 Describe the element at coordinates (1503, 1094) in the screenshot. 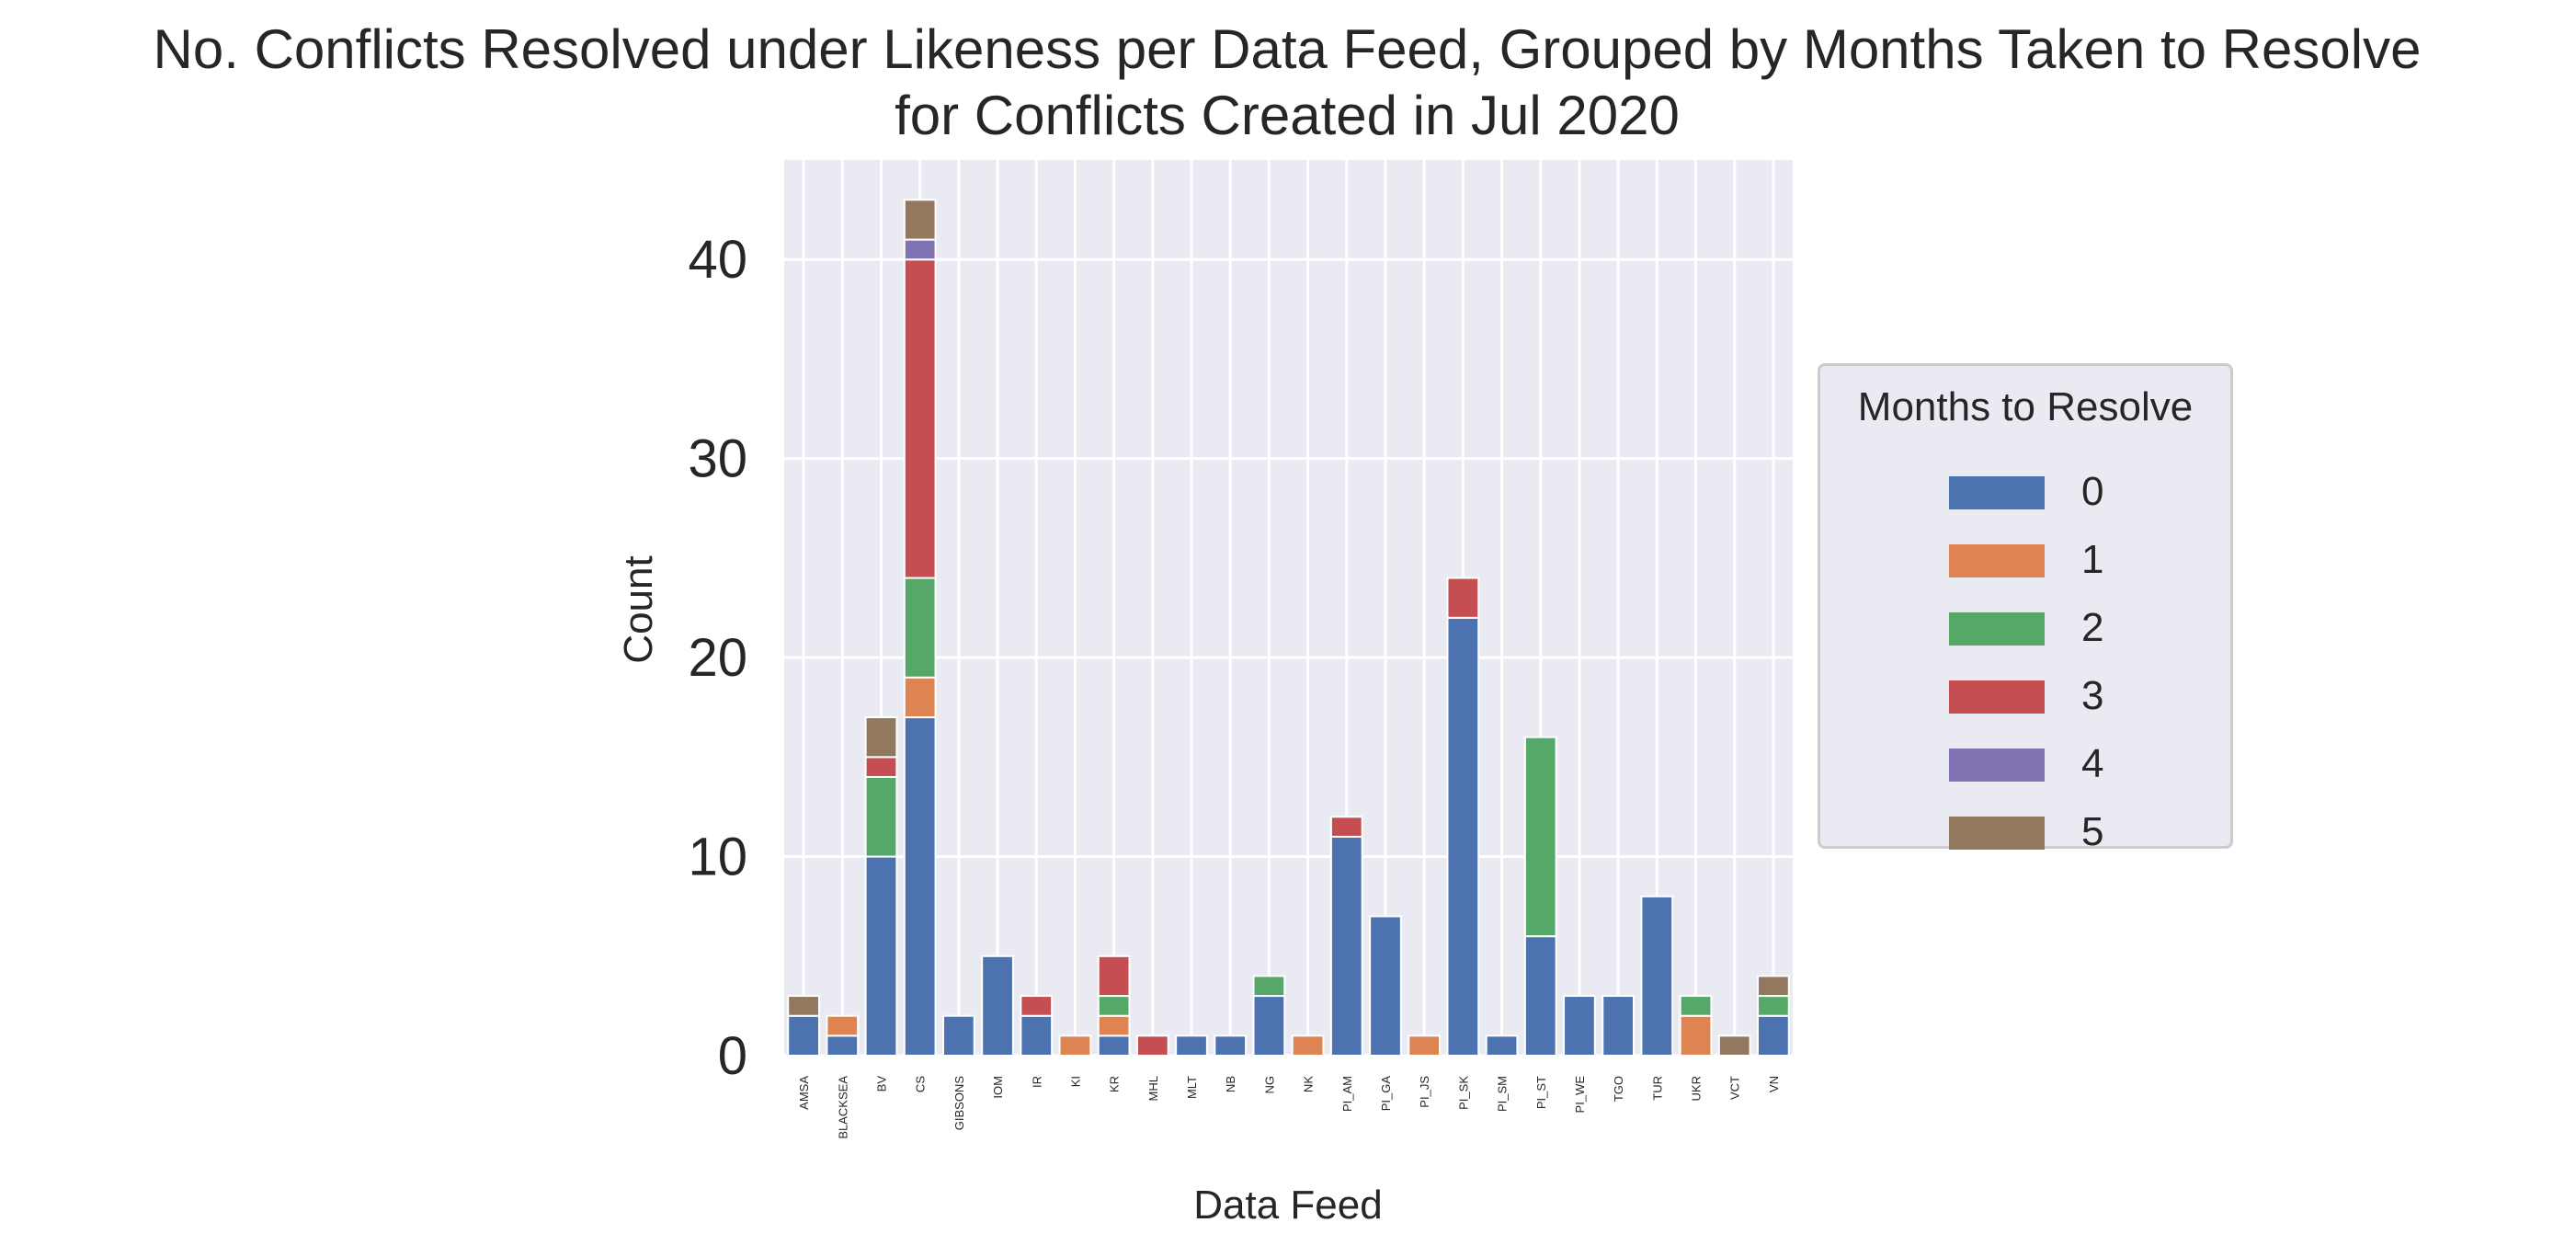

I see `x-tick-label: PI_SM` at that location.